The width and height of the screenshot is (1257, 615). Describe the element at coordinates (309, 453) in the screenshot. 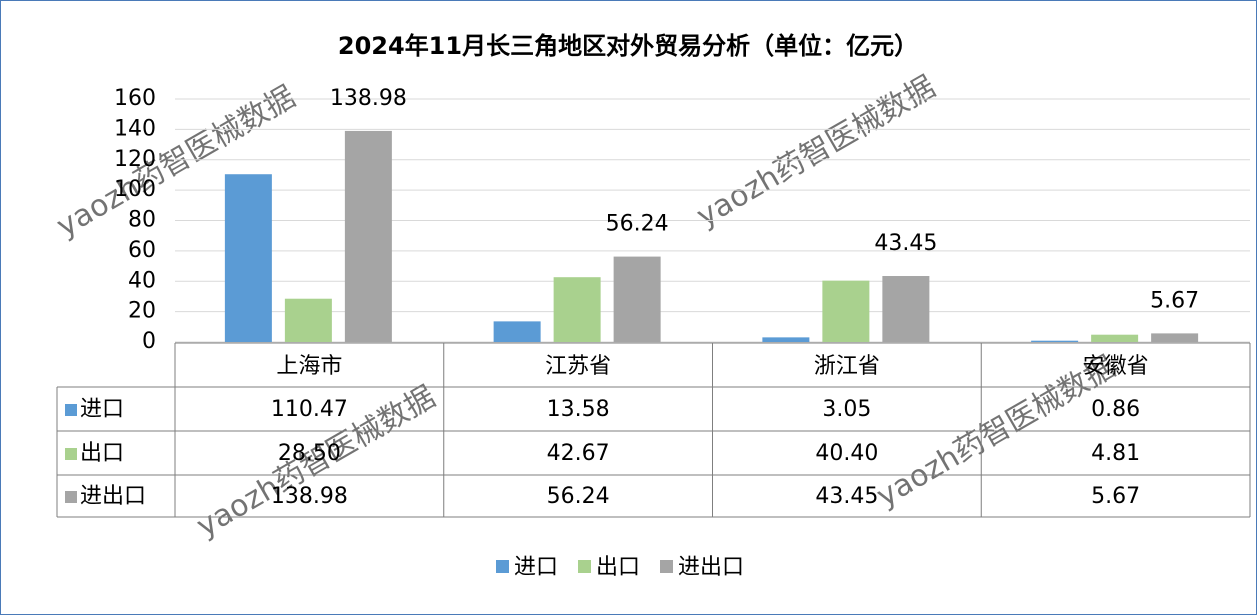

I see `table-cell: 28.50` at that location.